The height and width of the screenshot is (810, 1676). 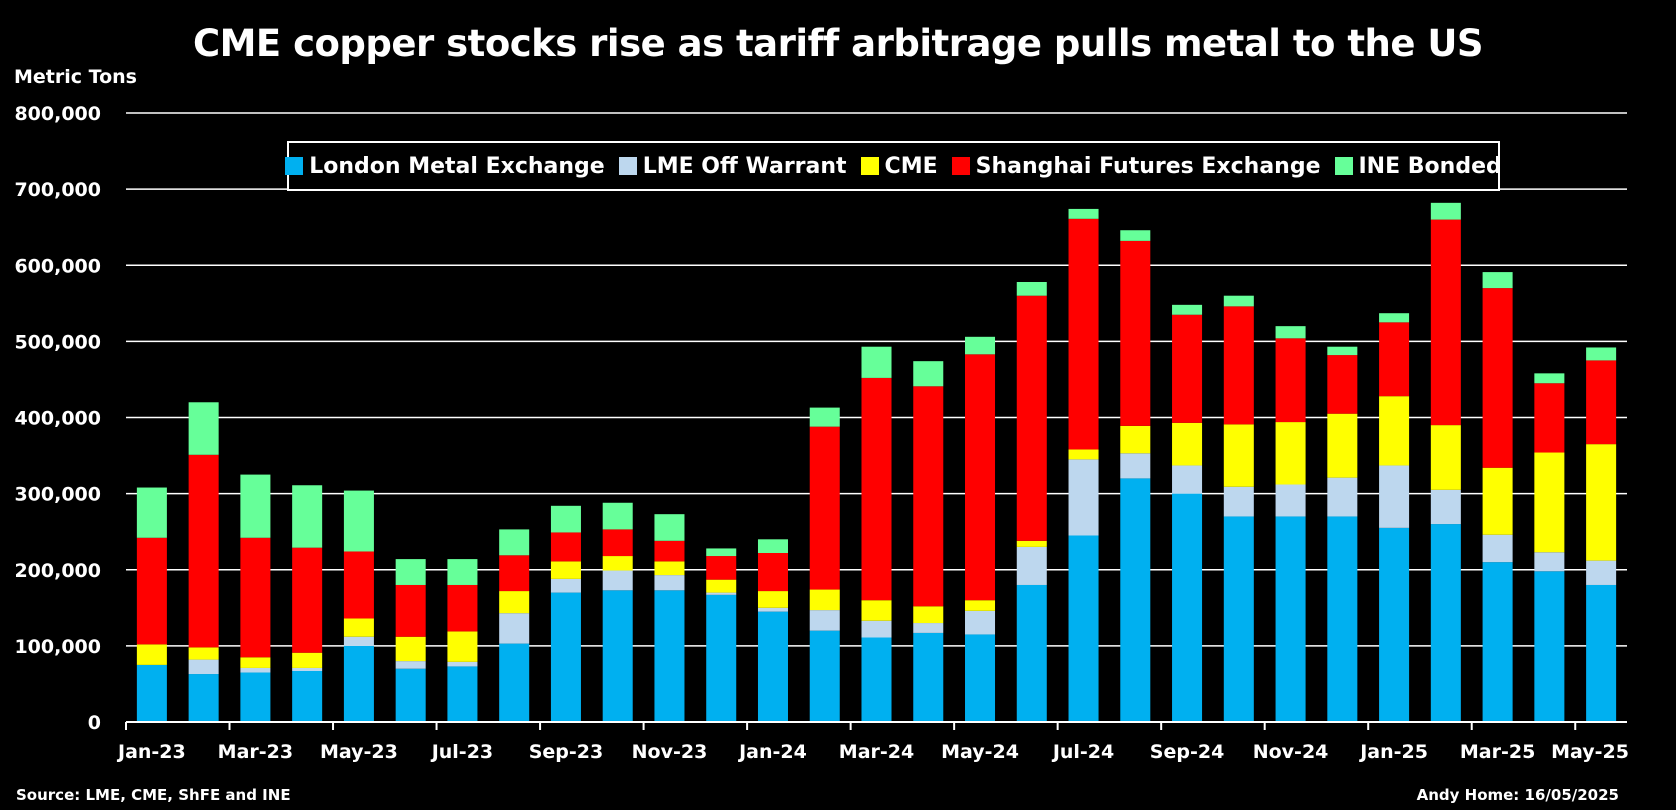 What do you see at coordinates (57, 419) in the screenshot?
I see `y-tick-label: 400,000` at bounding box center [57, 419].